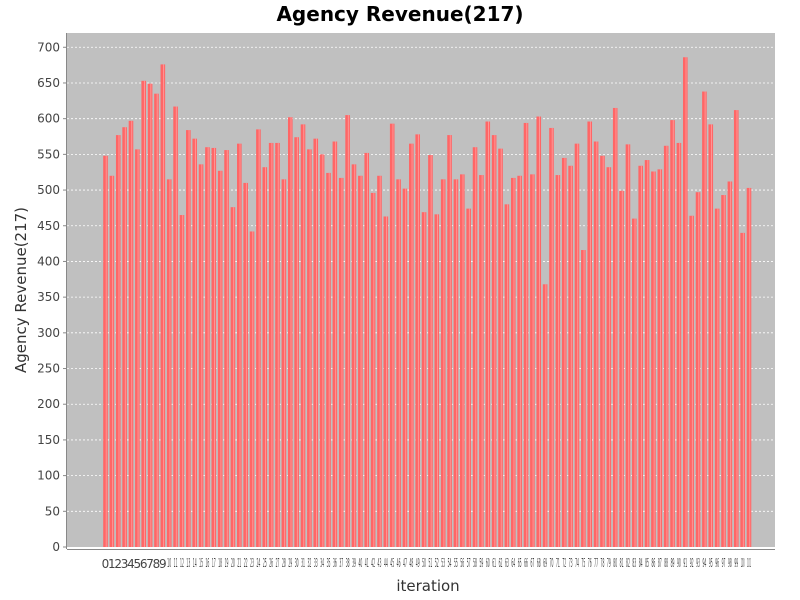 This screenshot has width=800, height=600. What do you see at coordinates (138, 564) in the screenshot?
I see `x-tick-label: 5` at bounding box center [138, 564].